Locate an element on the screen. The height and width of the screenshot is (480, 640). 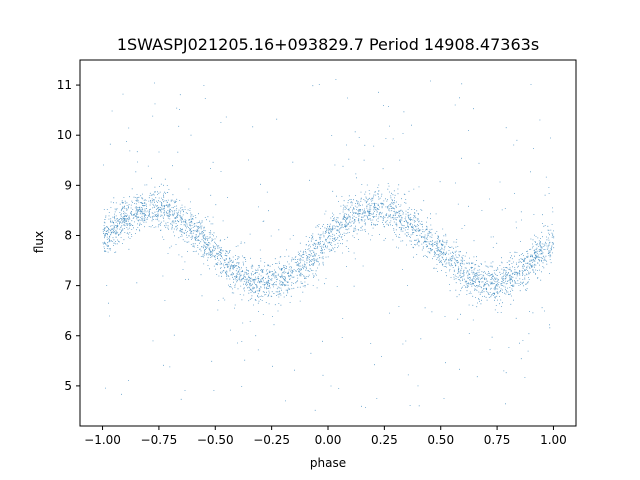
y-axis: 5 6 7 8 9 10 11 is located at coordinates (68, 235).